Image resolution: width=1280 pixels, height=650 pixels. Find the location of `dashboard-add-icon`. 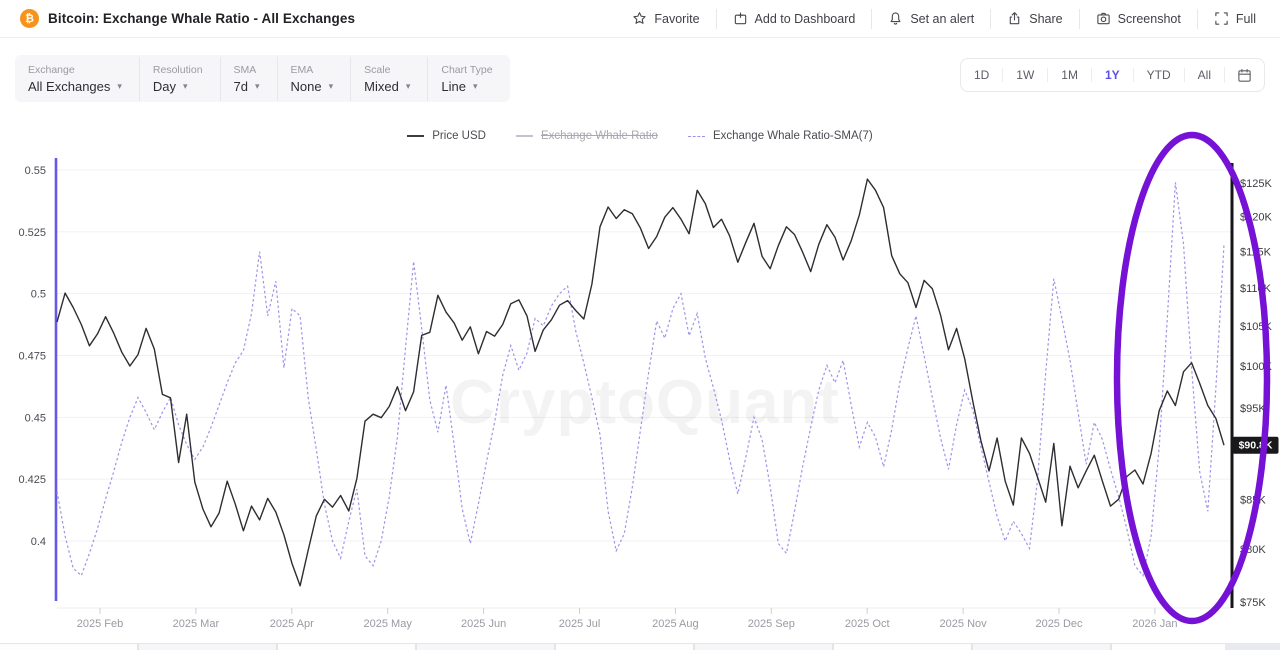

dashboard-add-icon is located at coordinates (740, 18).